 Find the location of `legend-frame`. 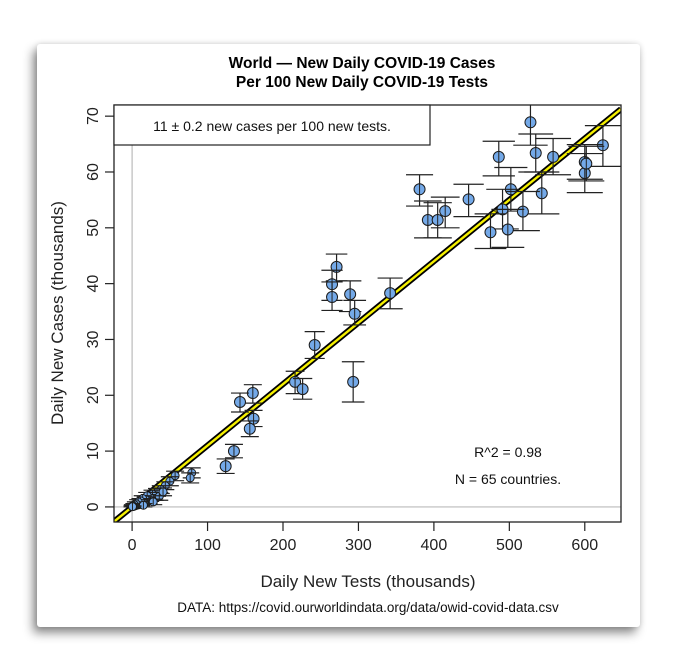

legend-frame is located at coordinates (272, 125).